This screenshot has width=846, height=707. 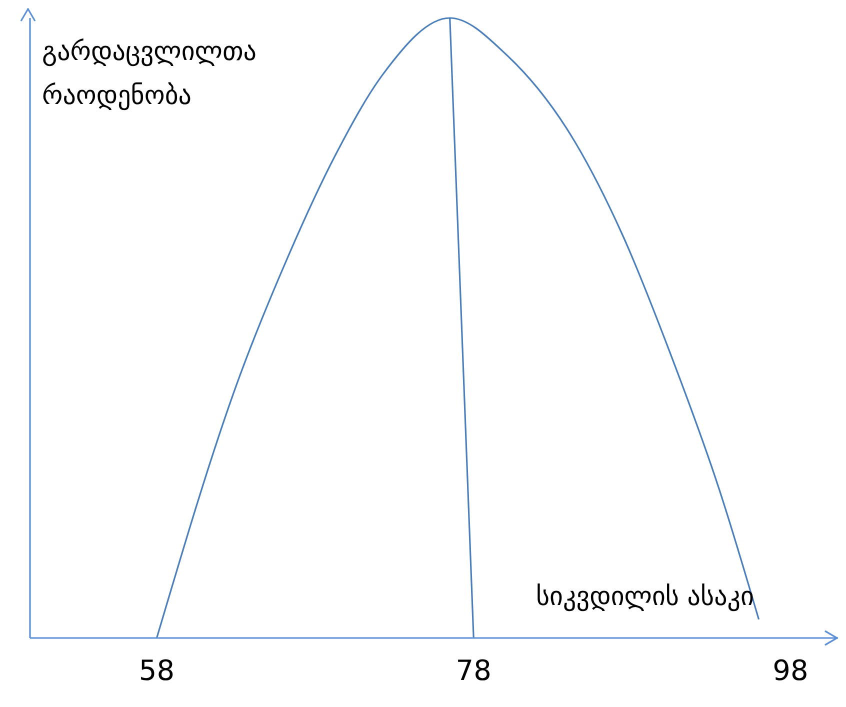 I want to click on y-axis-title: გარდაცვლილთა რაოდენობა, so click(x=149, y=74).